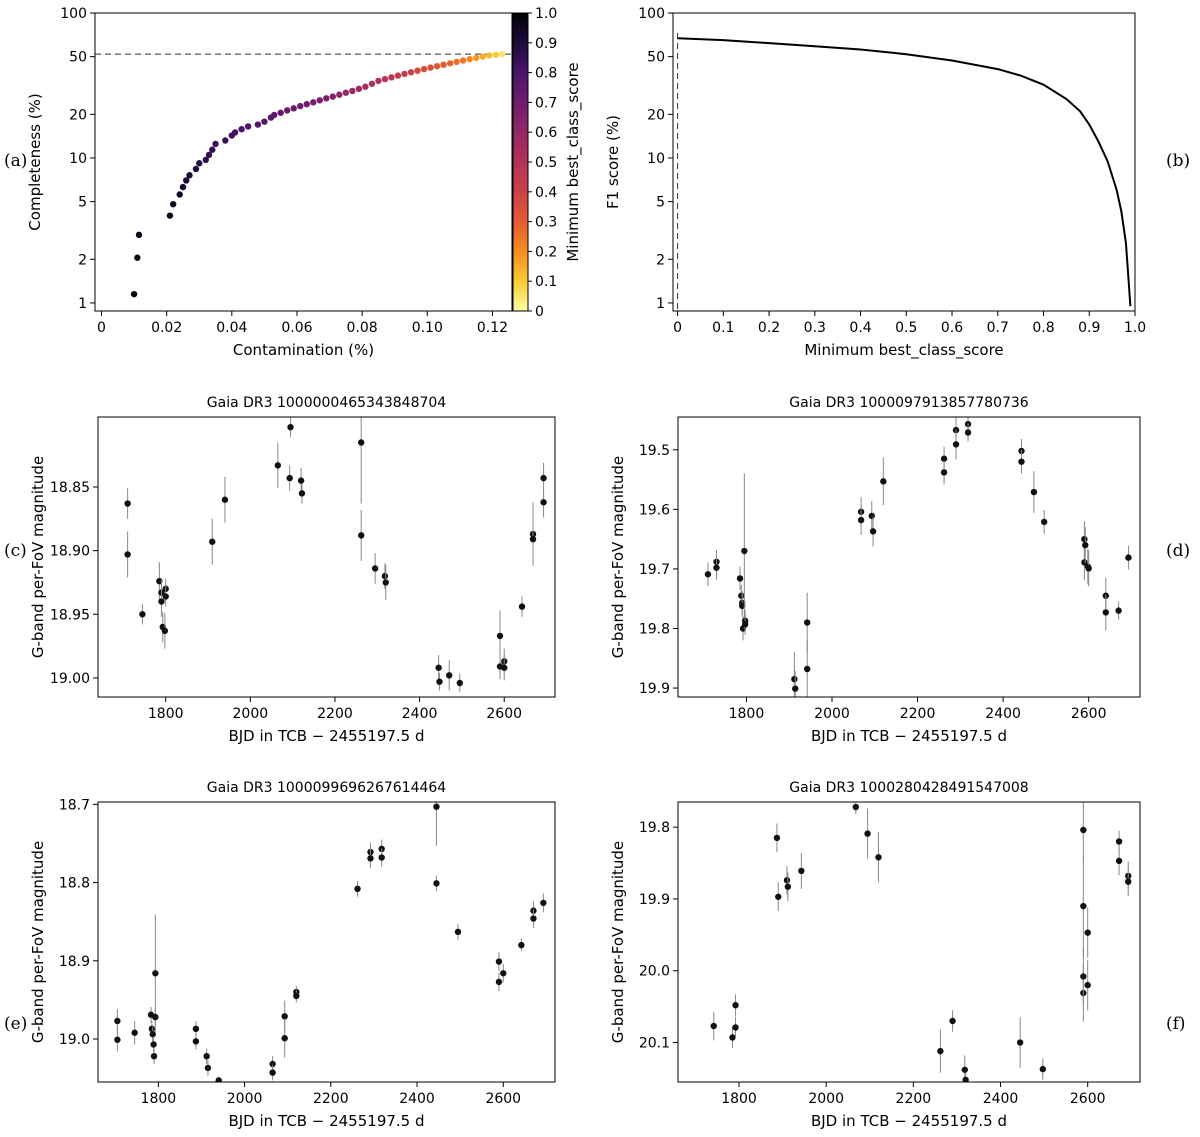  What do you see at coordinates (921, 942) in the screenshot?
I see `plot-area` at bounding box center [921, 942].